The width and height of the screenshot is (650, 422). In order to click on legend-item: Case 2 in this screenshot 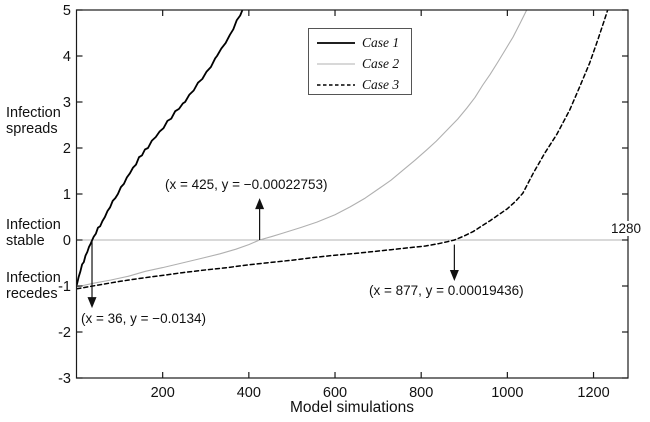, I will do `click(360, 63)`.